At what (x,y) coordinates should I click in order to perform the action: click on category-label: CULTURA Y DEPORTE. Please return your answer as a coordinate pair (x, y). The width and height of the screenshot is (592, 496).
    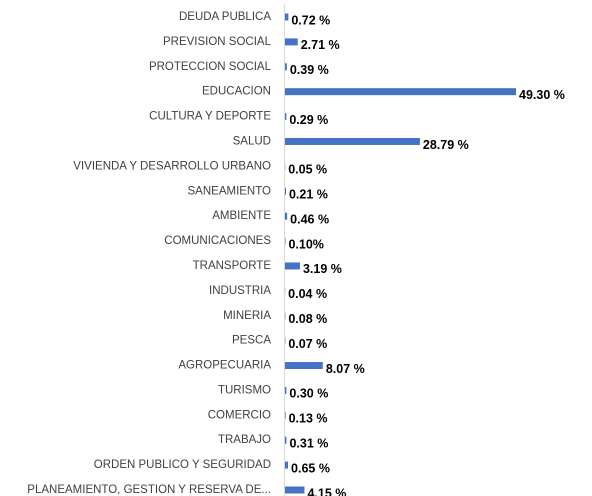
    Looking at the image, I should click on (210, 117).